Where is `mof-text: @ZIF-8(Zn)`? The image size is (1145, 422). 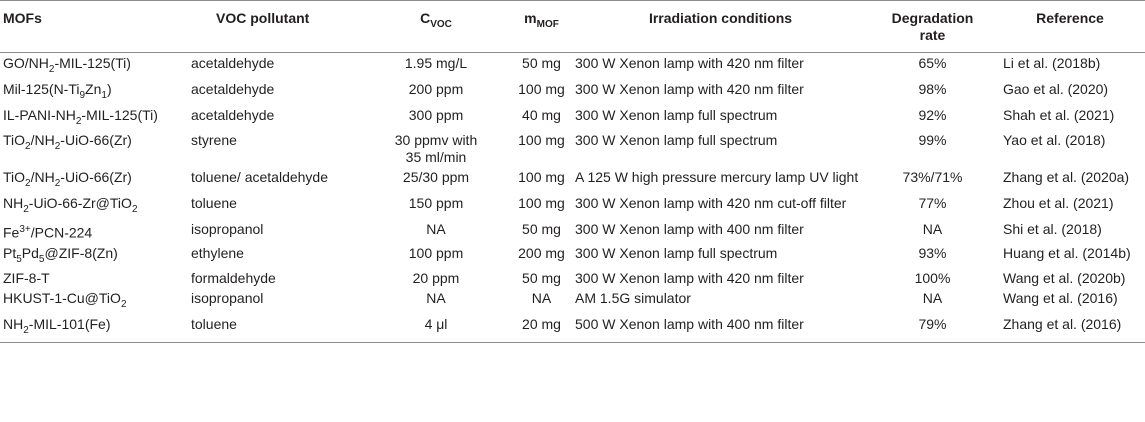 mof-text: @ZIF-8(Zn) is located at coordinates (81, 252).